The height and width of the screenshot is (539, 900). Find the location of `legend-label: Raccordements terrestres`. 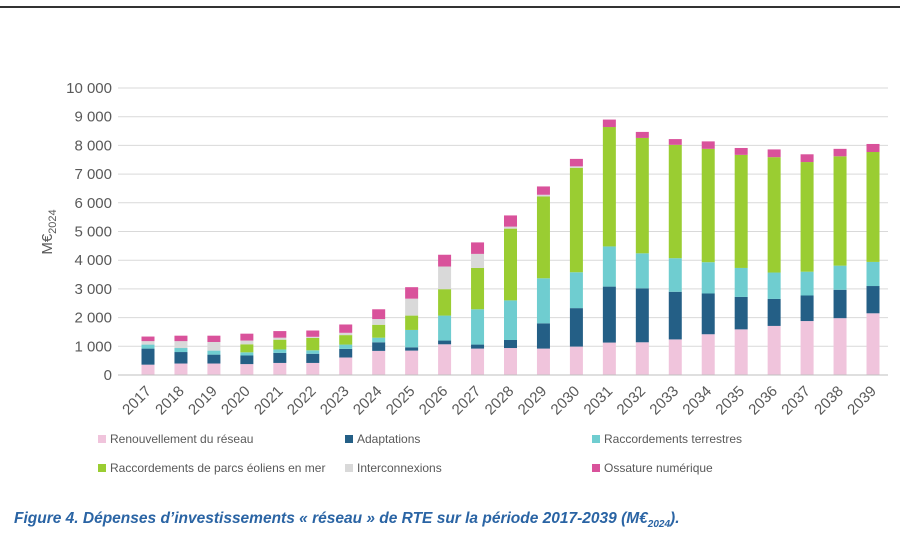

legend-label: Raccordements terrestres is located at coordinates (673, 439).